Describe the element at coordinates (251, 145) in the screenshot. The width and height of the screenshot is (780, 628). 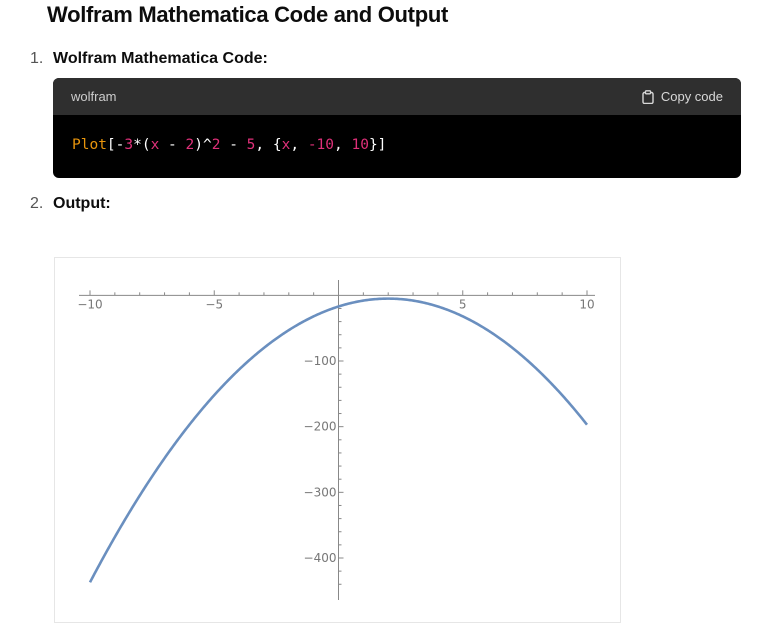
I see `code-token: 5` at that location.